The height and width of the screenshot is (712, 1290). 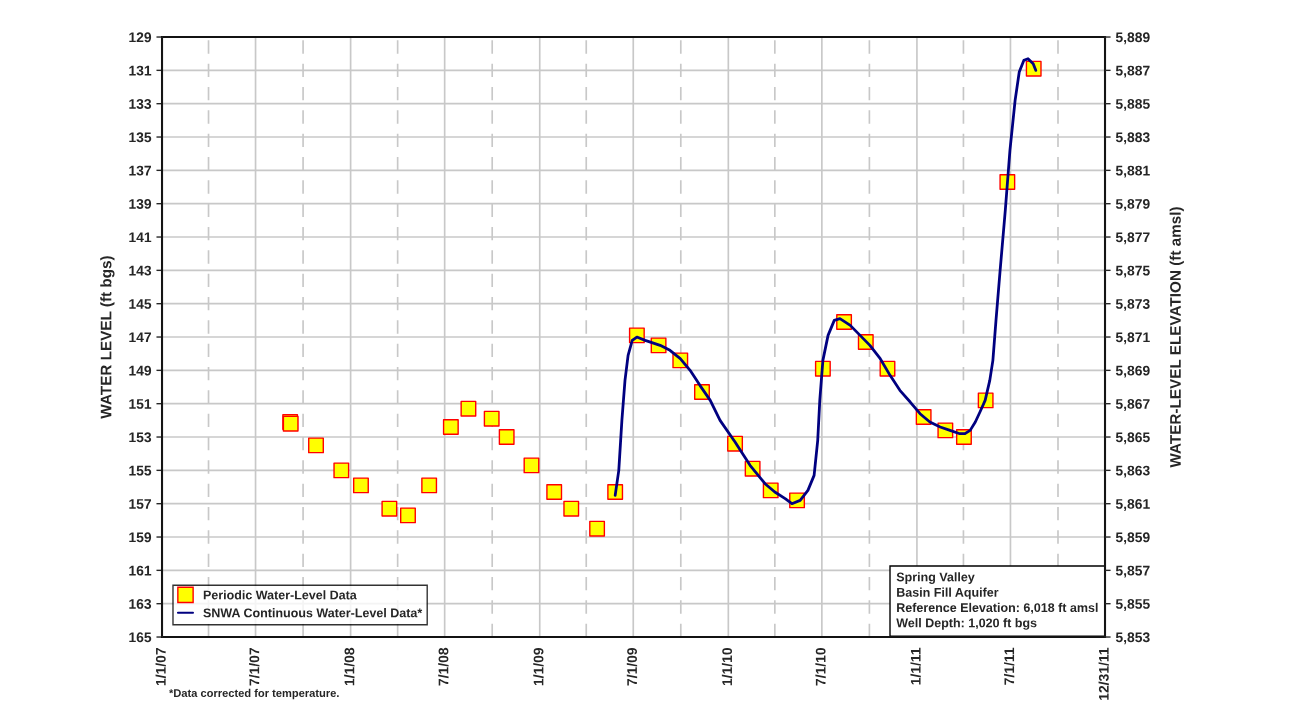 I want to click on x-tick-label: 1/1/11, so click(x=915, y=666).